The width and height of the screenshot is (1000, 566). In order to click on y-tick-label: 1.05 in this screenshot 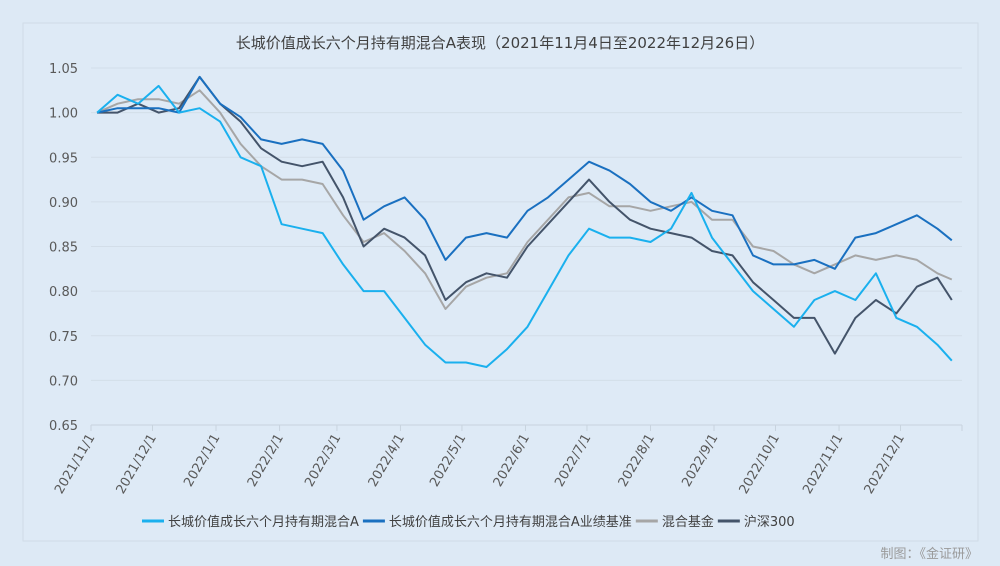, I will do `click(63, 69)`.